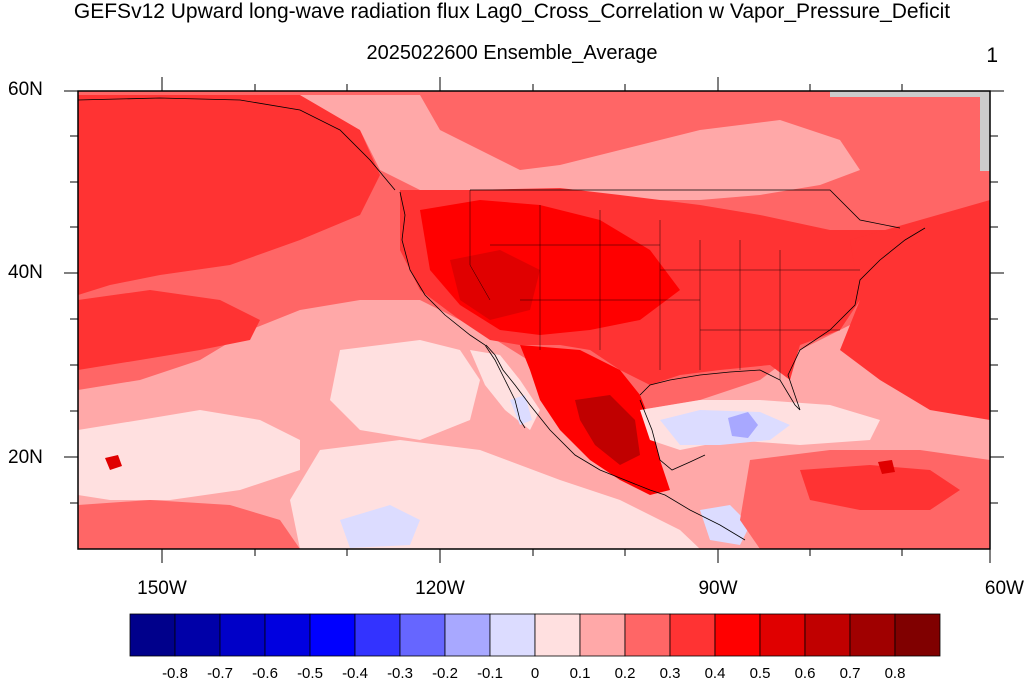  What do you see at coordinates (670, 673) in the screenshot?
I see `colorbar-label: 0.3` at bounding box center [670, 673].